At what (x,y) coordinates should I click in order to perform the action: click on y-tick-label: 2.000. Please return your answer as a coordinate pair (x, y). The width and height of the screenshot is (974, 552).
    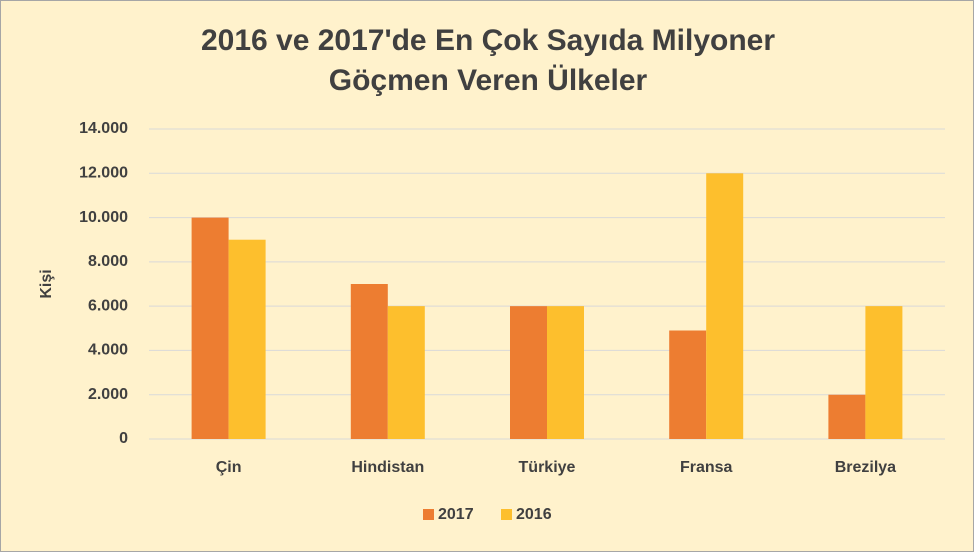
    Looking at the image, I should click on (108, 394).